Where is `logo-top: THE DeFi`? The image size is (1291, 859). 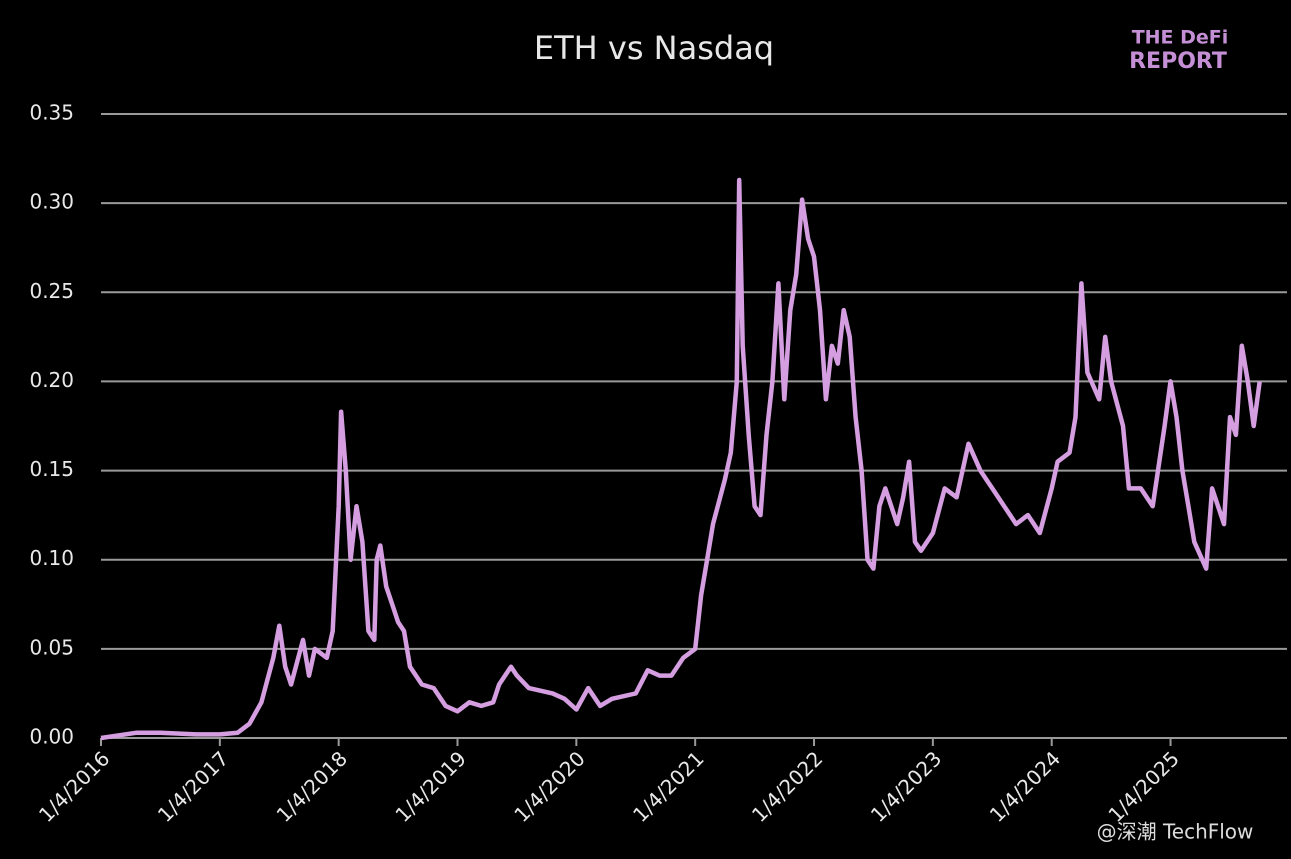
logo-top: THE DeFi is located at coordinates (1180, 38).